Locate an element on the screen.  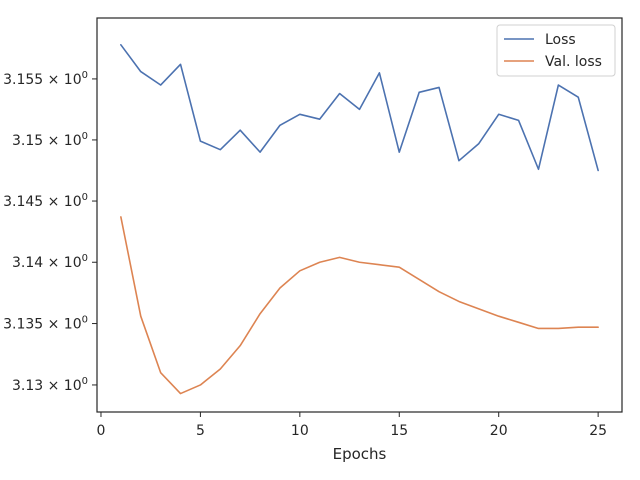
legend-box is located at coordinates (556, 50).